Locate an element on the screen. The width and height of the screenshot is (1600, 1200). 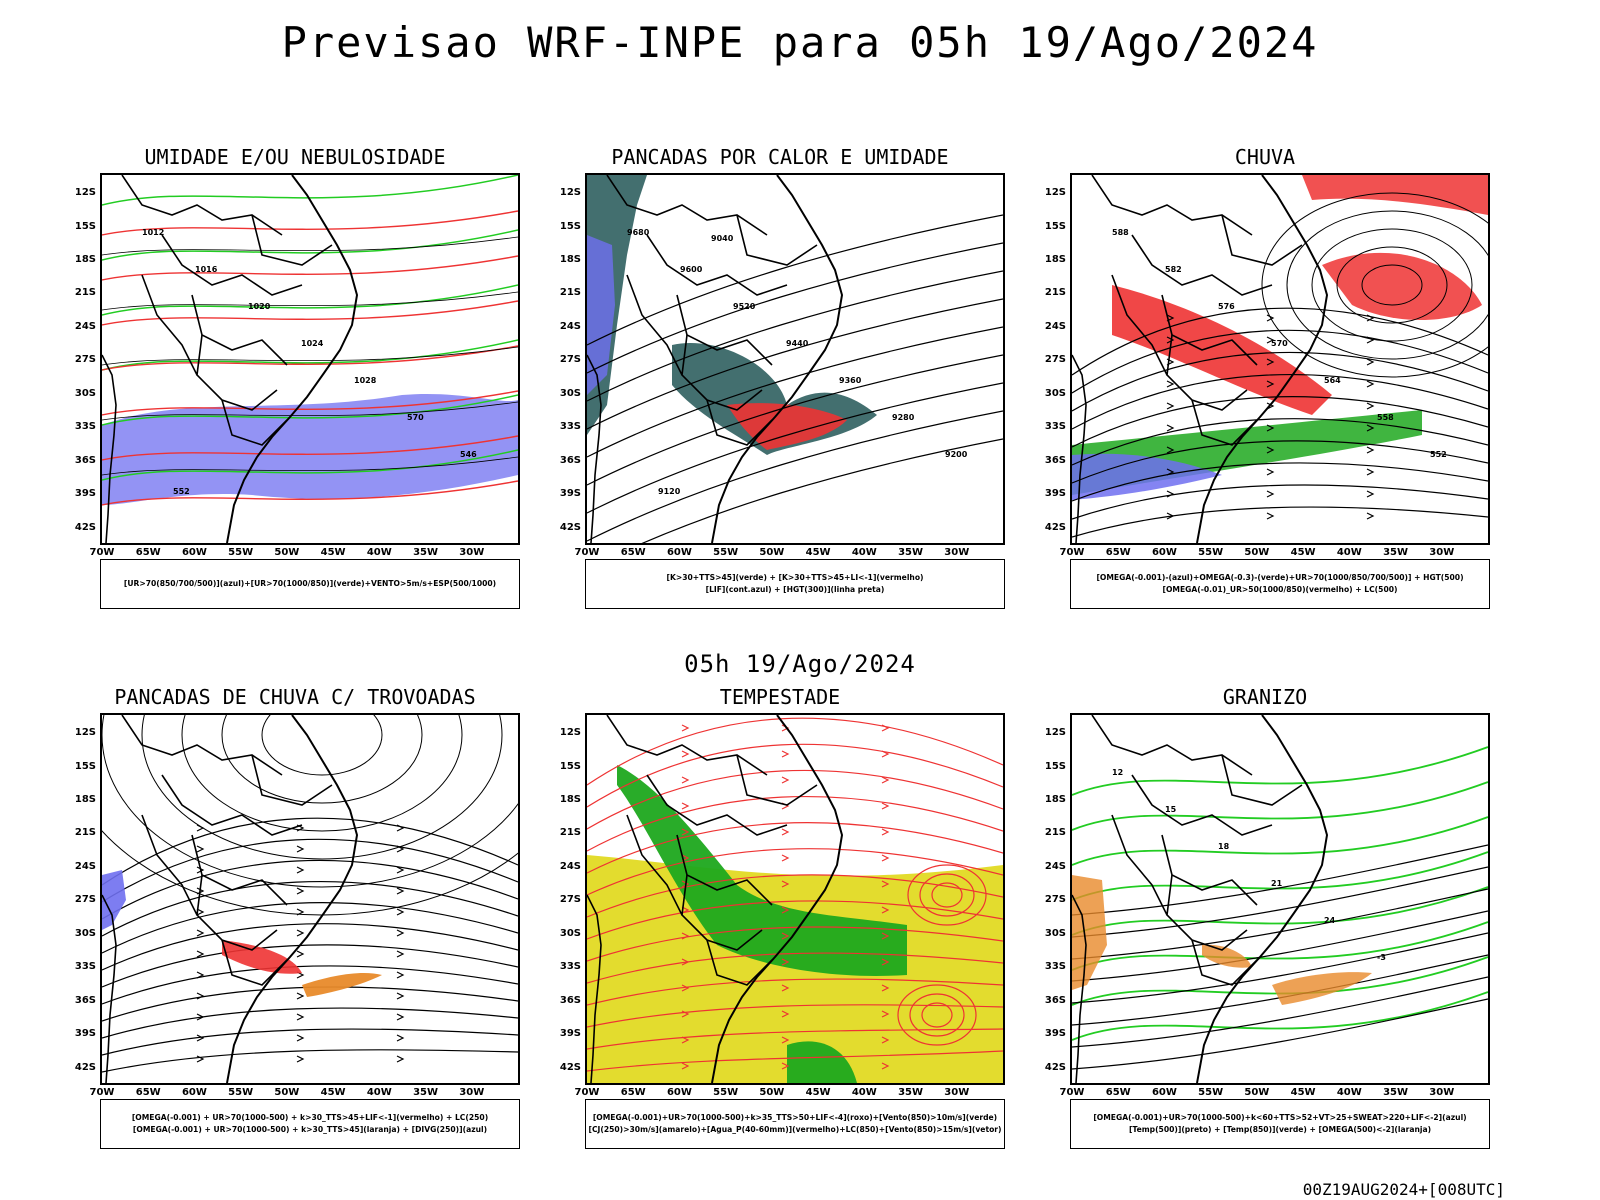
latitude-label: 42S is located at coordinates (1055, 527).